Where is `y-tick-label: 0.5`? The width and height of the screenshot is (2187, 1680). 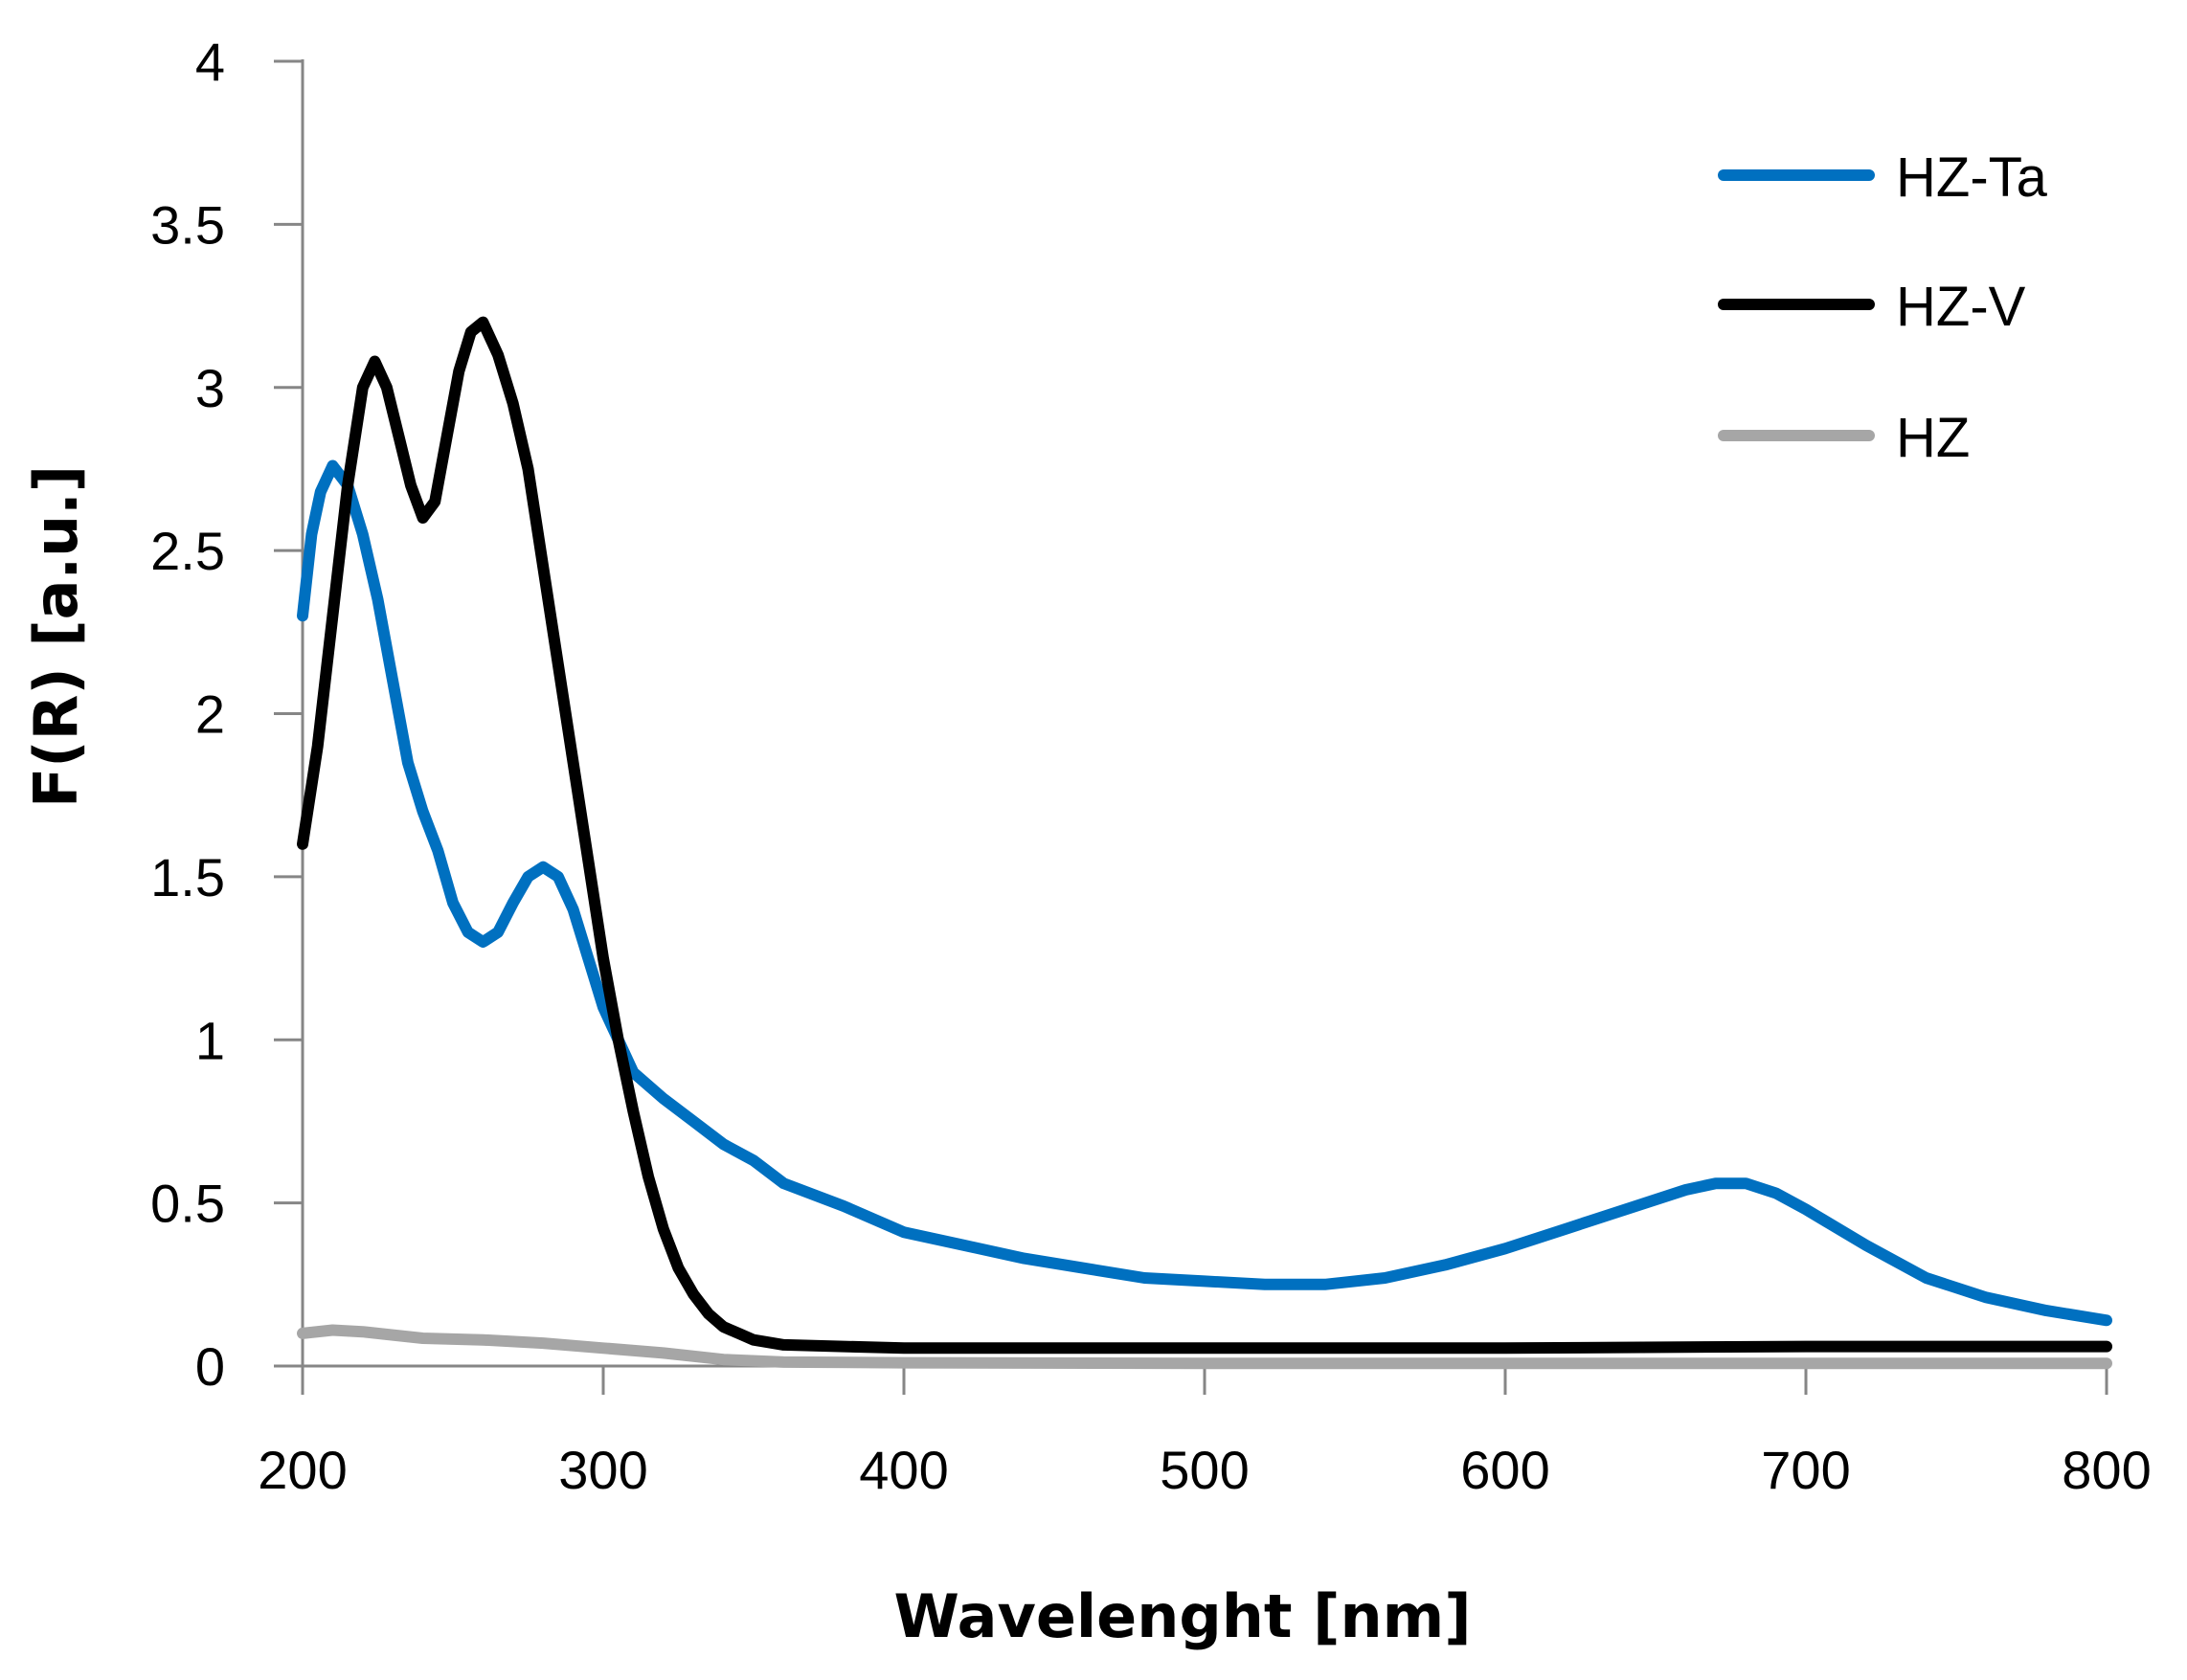
y-tick-label: 0.5 is located at coordinates (188, 1204).